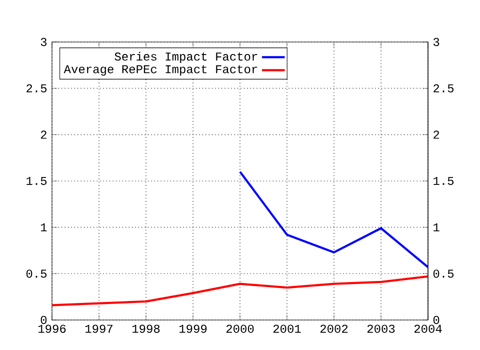 This screenshot has width=480, height=350. I want to click on y-tick-label: 1.5, so click(36, 181).